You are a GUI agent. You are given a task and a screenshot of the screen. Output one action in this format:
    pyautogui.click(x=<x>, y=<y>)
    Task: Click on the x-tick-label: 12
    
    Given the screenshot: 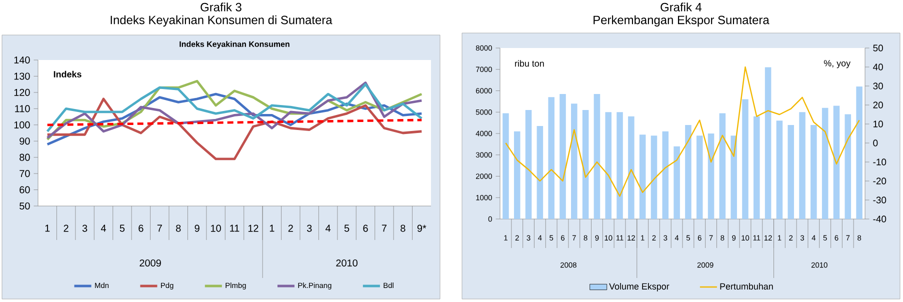 What is the action you would take?
    pyautogui.click(x=253, y=228)
    